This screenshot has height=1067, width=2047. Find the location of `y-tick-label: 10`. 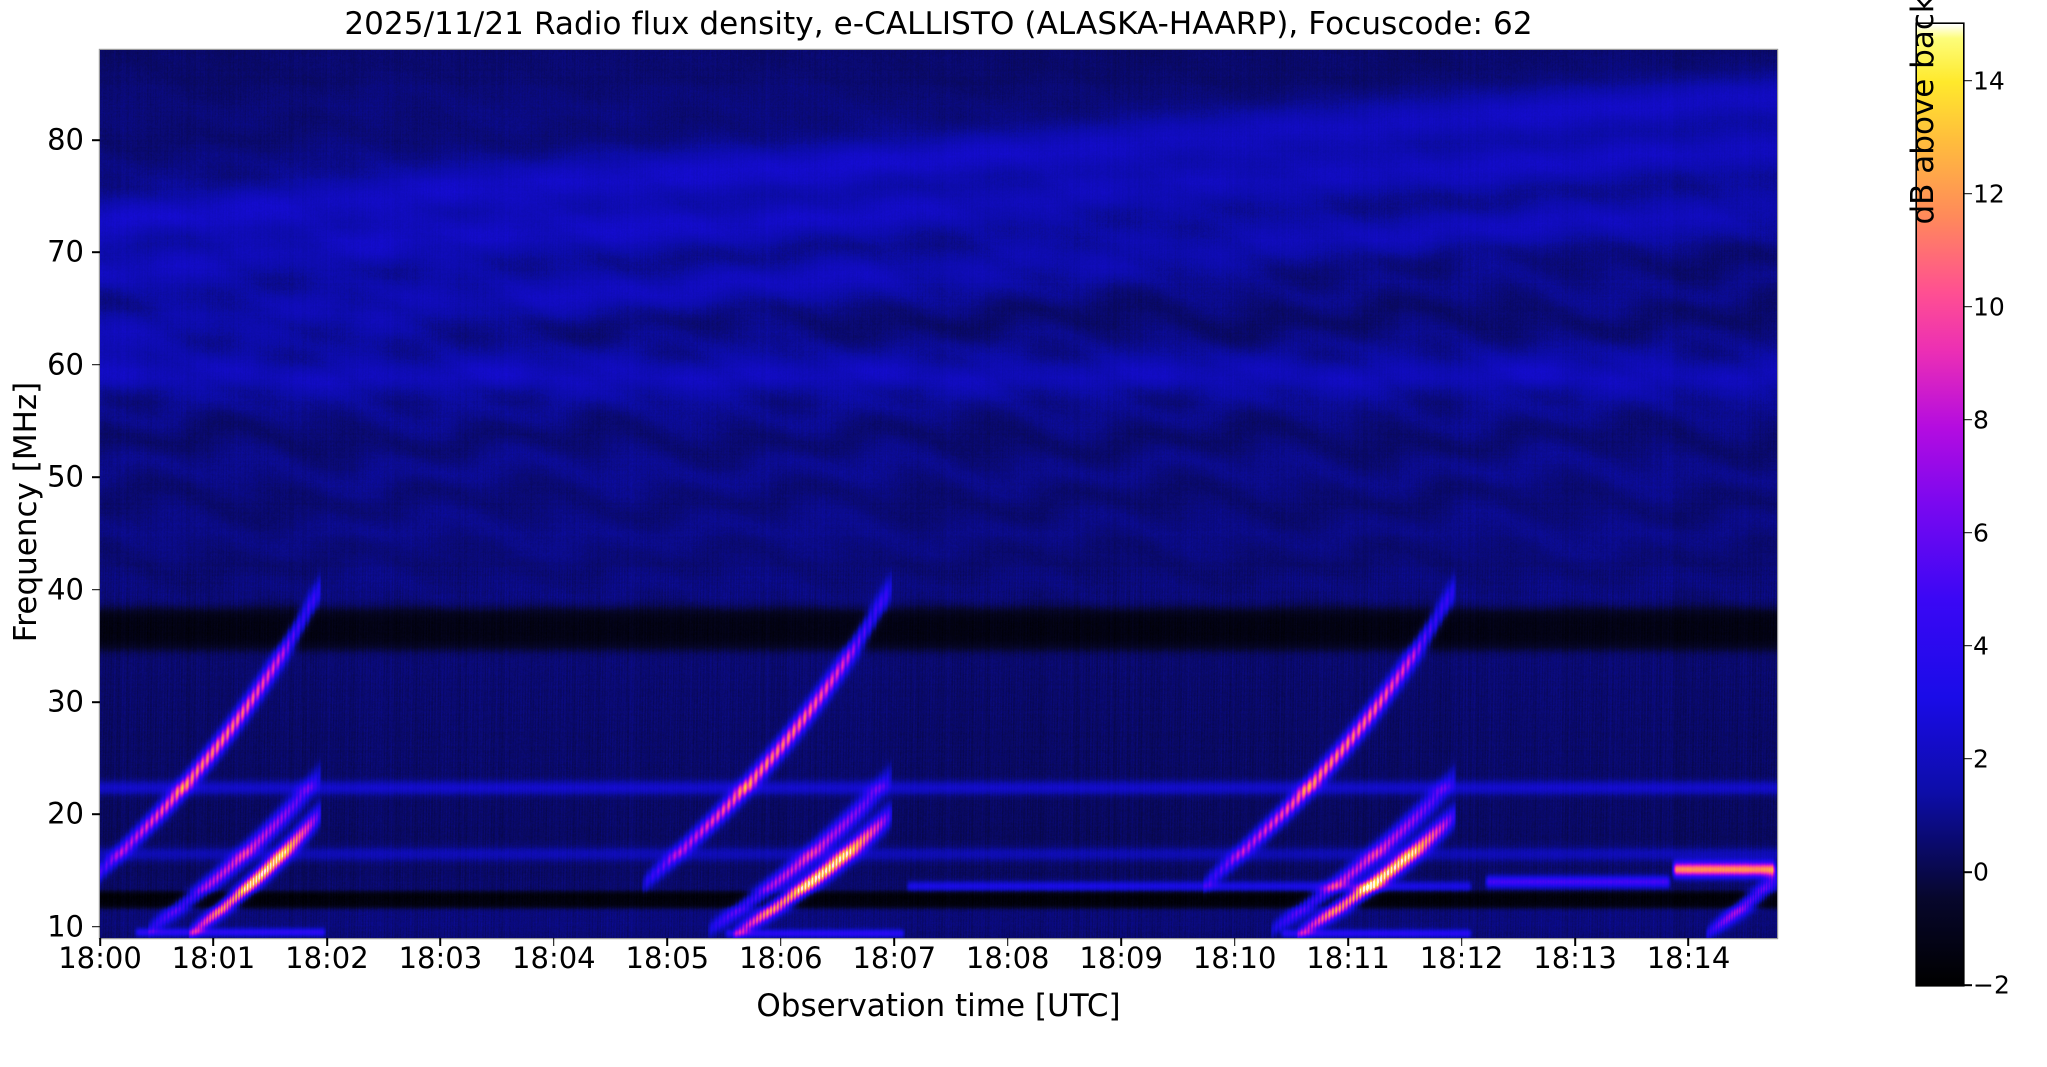

y-tick-label: 10 is located at coordinates (65, 926).